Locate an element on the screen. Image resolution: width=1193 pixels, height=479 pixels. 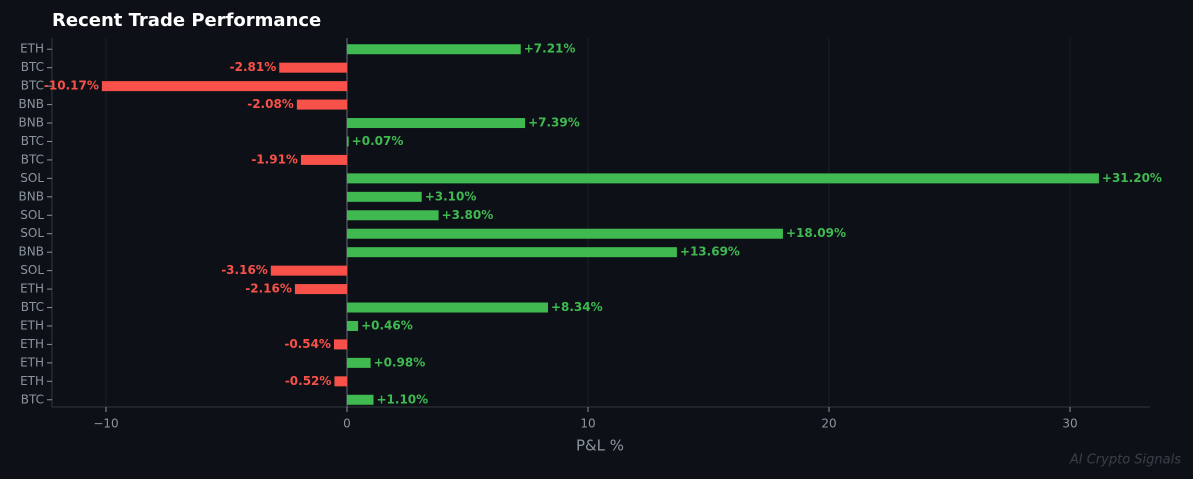
x-tick-label: 30 is located at coordinates (1069, 424).